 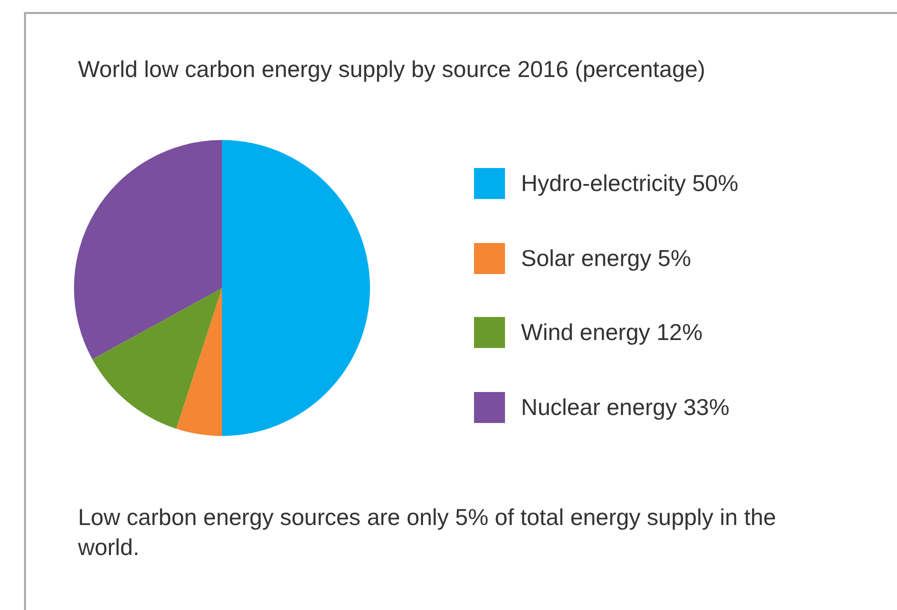 I want to click on legend-label: Solar energy 5%, so click(x=606, y=258).